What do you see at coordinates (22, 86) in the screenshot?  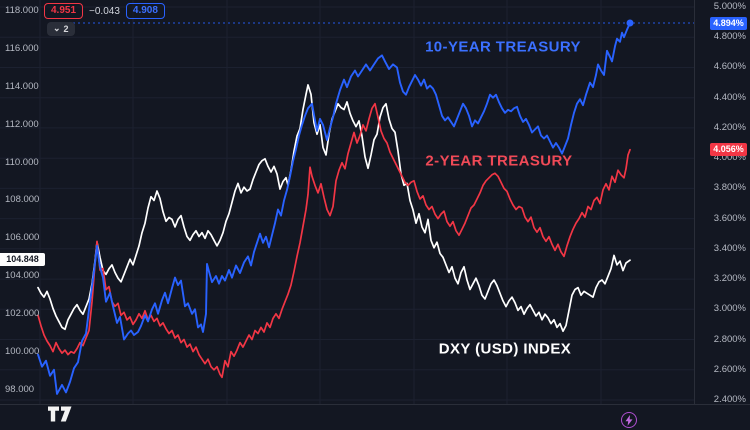 I see `left-axis-tick: 114.000` at bounding box center [22, 86].